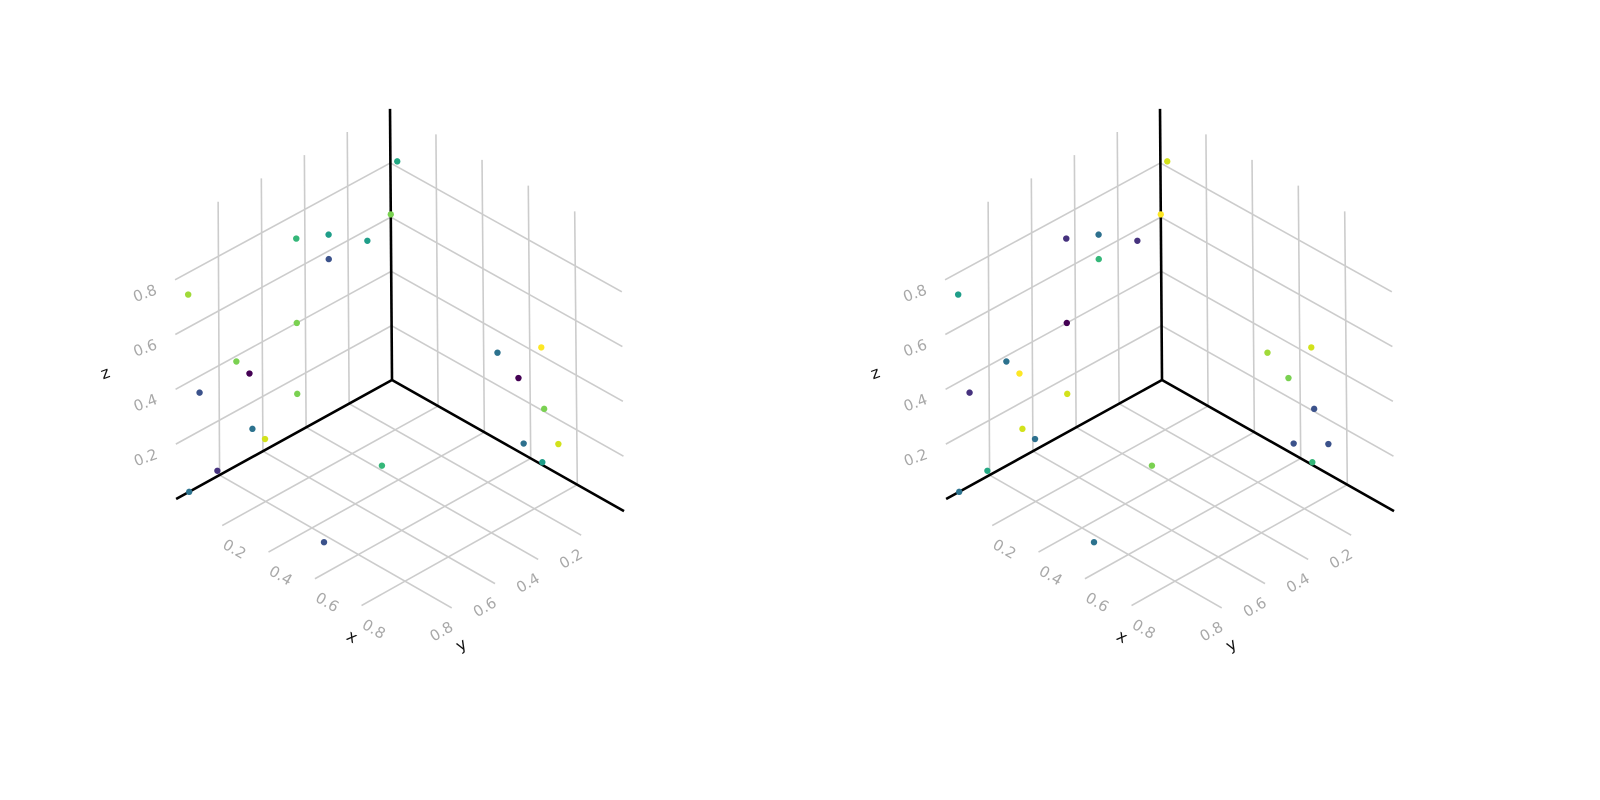  What do you see at coordinates (1144, 629) in the screenshot?
I see `x-tick-label: 0.8` at bounding box center [1144, 629].